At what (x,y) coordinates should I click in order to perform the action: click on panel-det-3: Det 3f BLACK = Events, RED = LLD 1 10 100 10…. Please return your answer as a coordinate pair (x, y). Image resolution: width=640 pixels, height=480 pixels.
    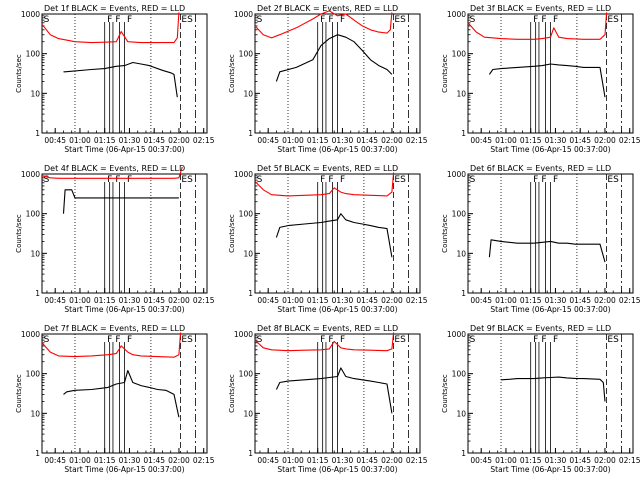
    Looking at the image, I should click on (540, 79).